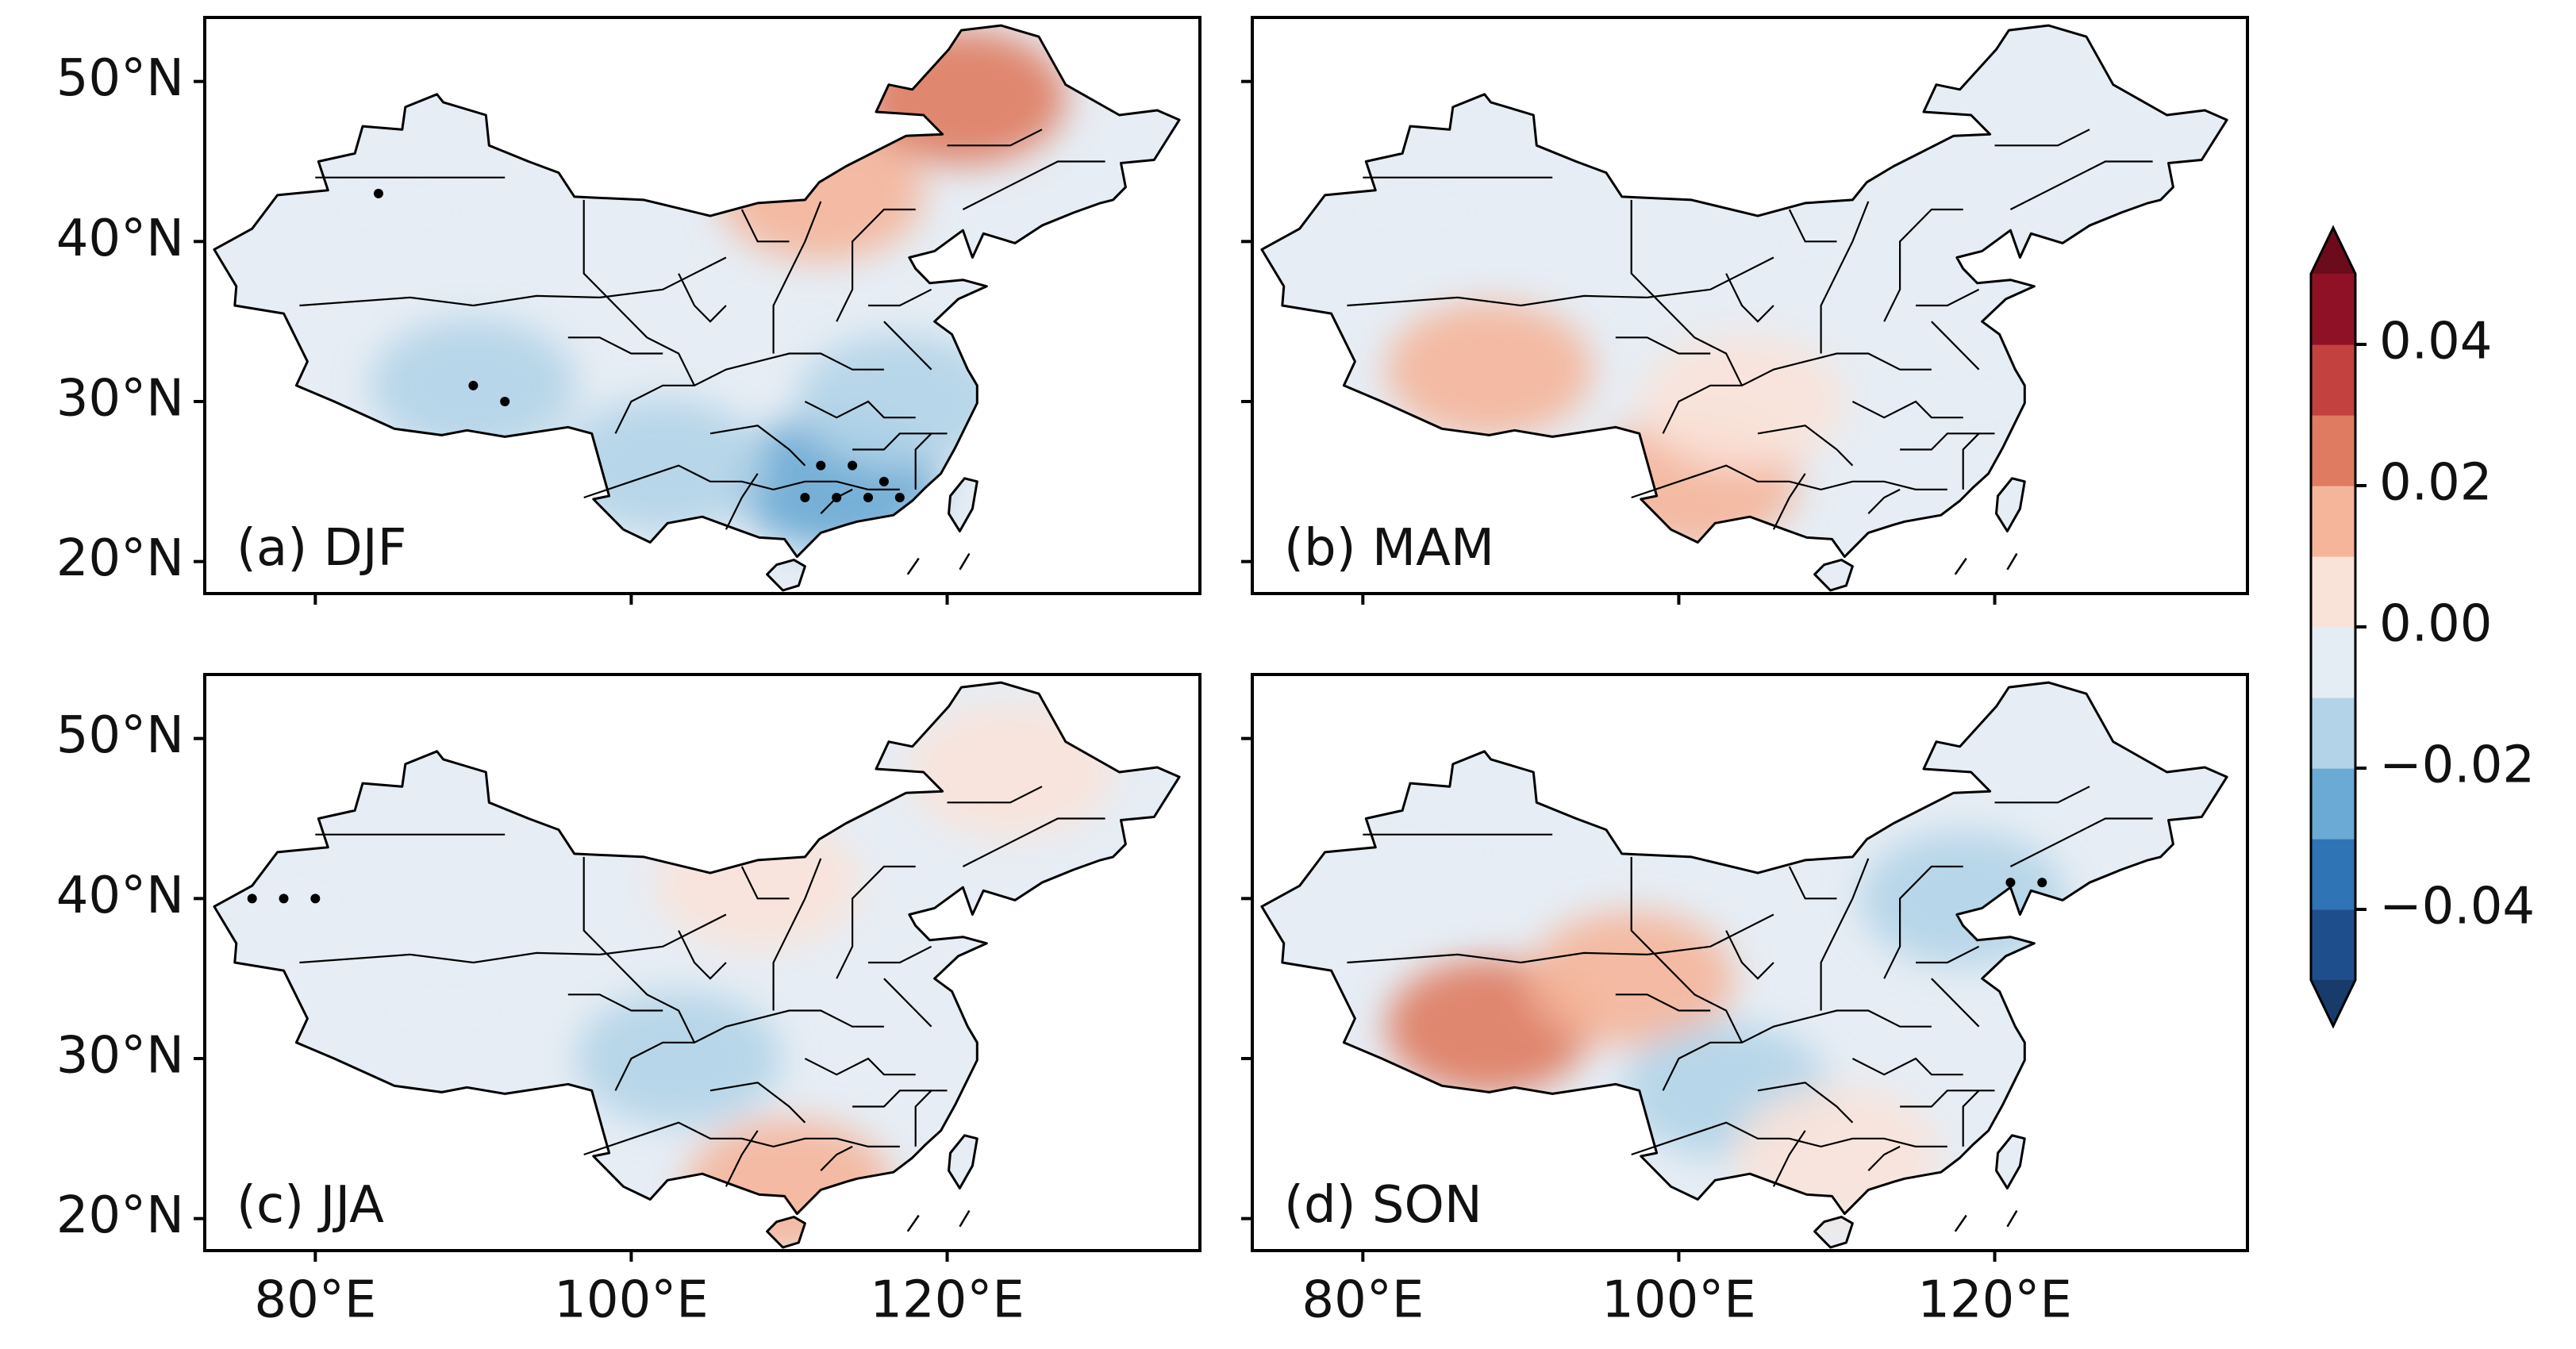 Image resolution: width=2576 pixels, height=1349 pixels. I want to click on y-tick-label: 30°N, so click(120, 1056).